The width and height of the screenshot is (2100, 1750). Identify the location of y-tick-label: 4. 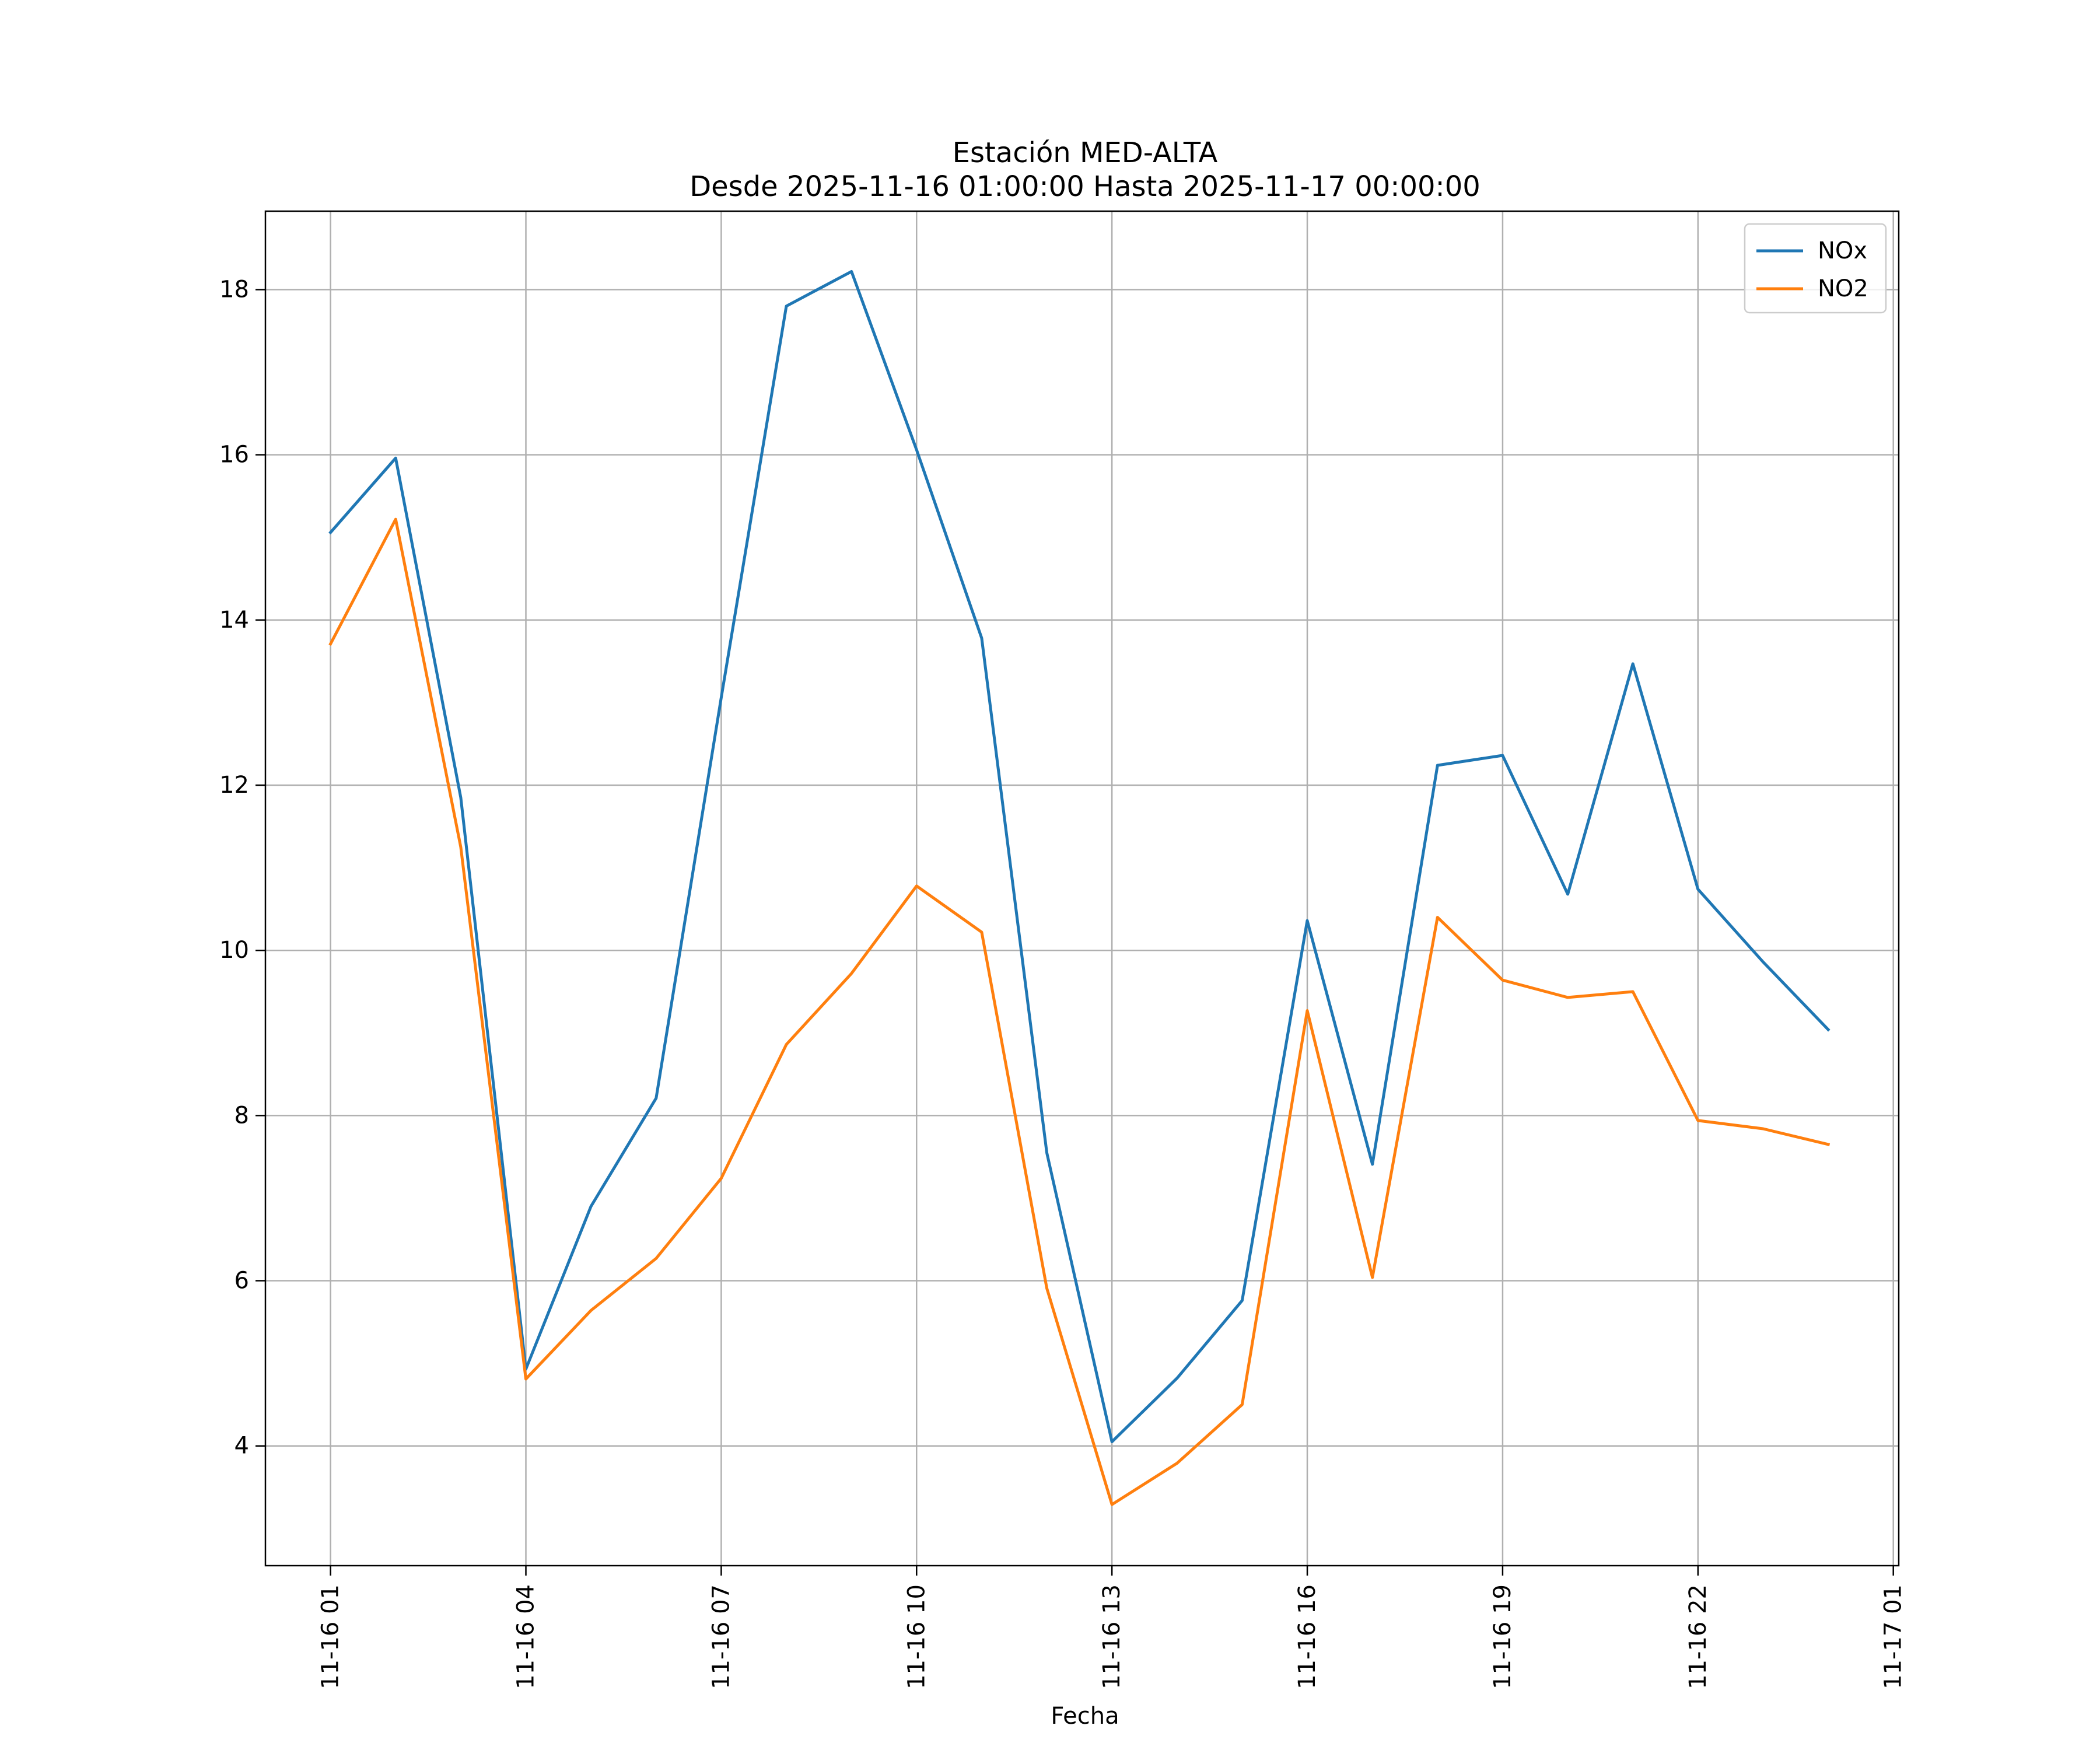
(242, 1447).